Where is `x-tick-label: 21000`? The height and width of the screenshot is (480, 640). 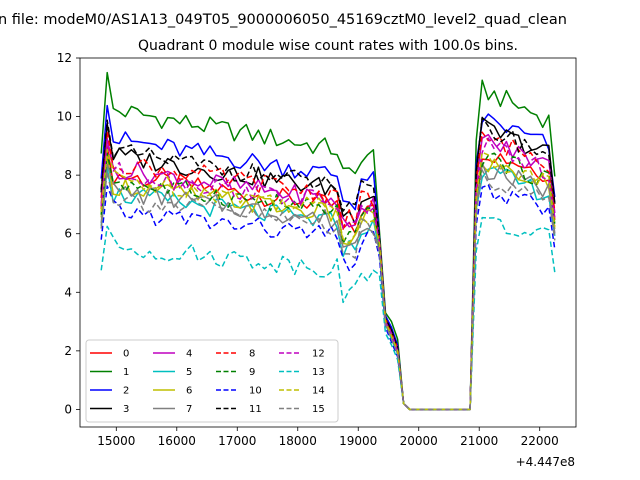
x-tick-label: 21000 is located at coordinates (479, 441).